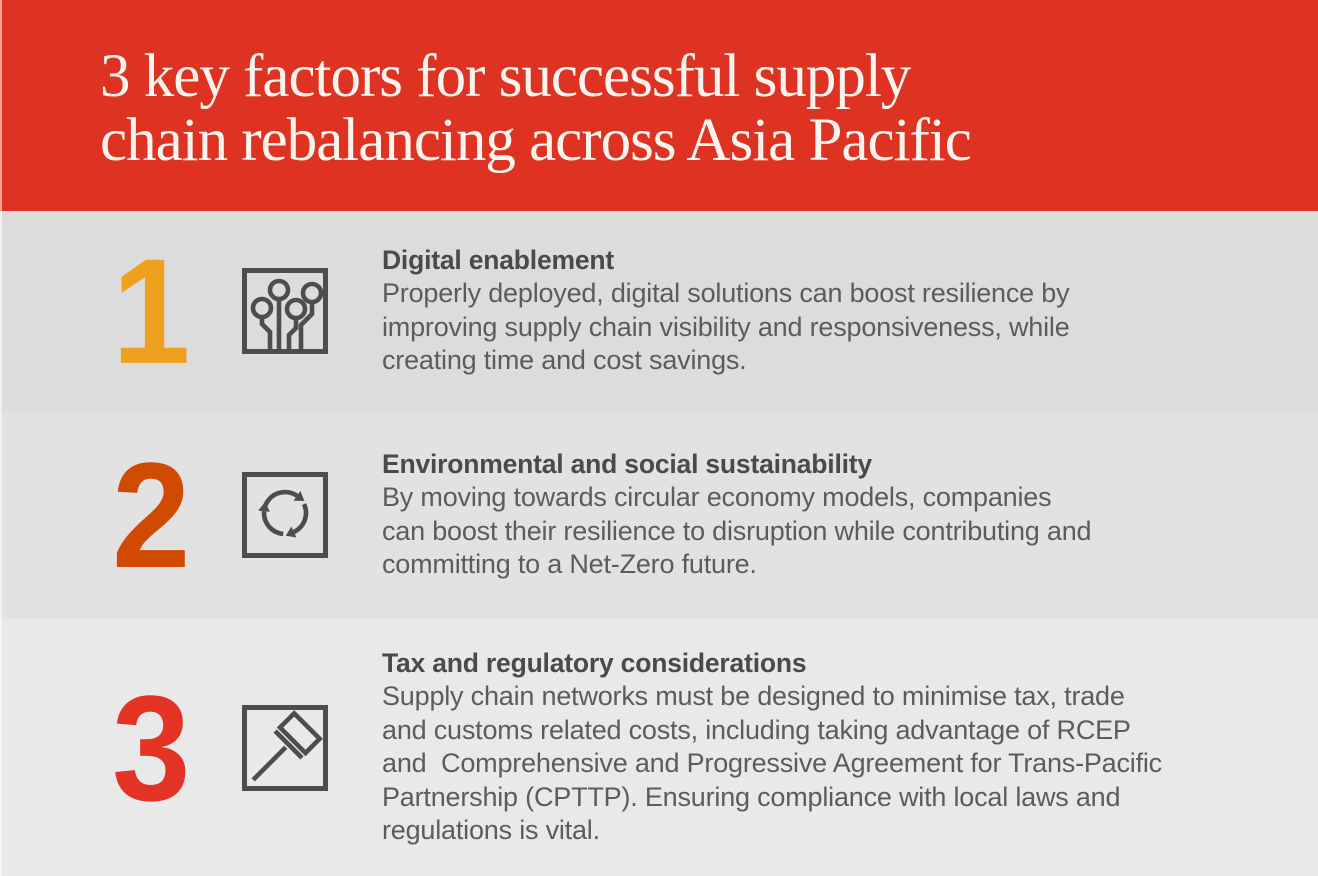  Describe the element at coordinates (1, 438) in the screenshot. I see `left-edge-strip` at that location.